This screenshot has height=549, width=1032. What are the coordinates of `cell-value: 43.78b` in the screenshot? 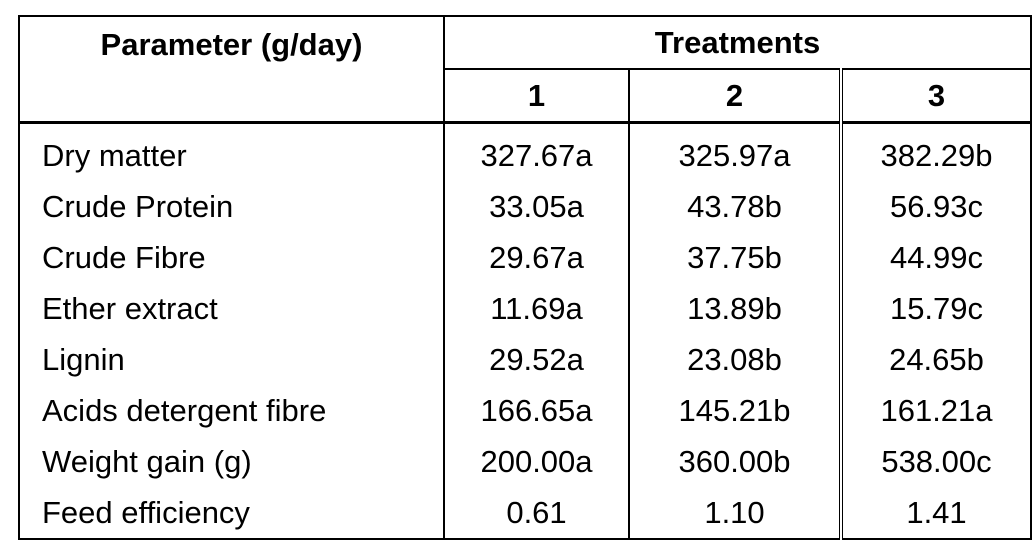 It's located at (736, 206).